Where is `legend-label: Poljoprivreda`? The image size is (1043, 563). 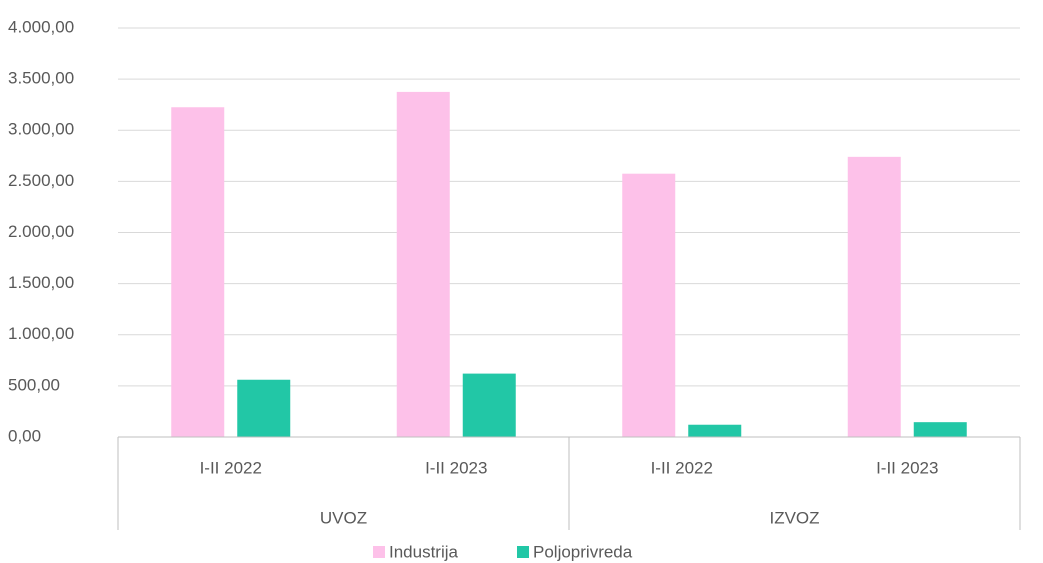
legend-label: Poljoprivreda is located at coordinates (583, 551).